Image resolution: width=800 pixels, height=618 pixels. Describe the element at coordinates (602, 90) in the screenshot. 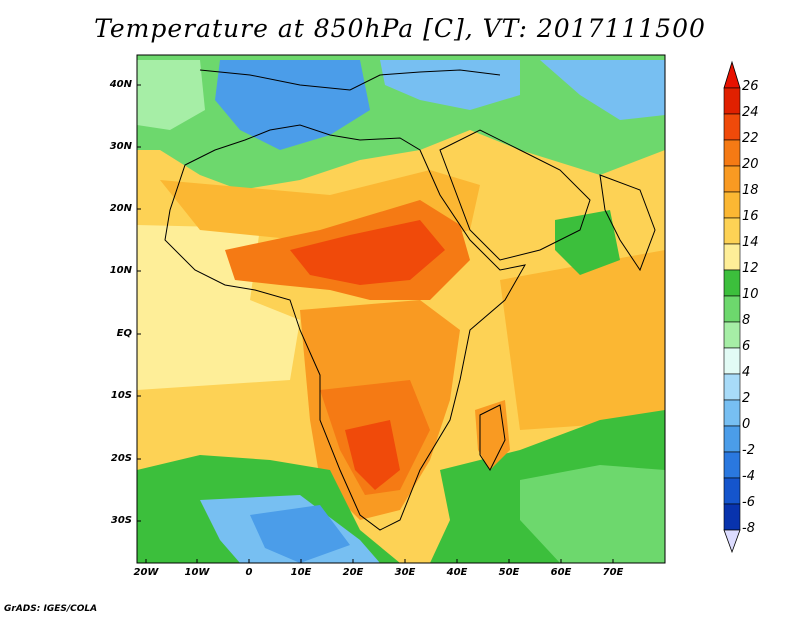

I see `central-asia-cool` at that location.